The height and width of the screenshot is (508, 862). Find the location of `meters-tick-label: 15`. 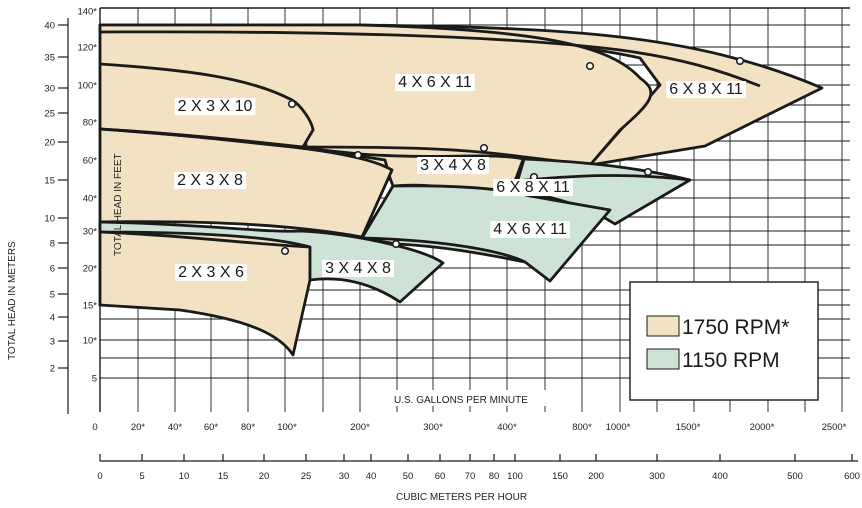

meters-tick-label: 15 is located at coordinates (49, 181).